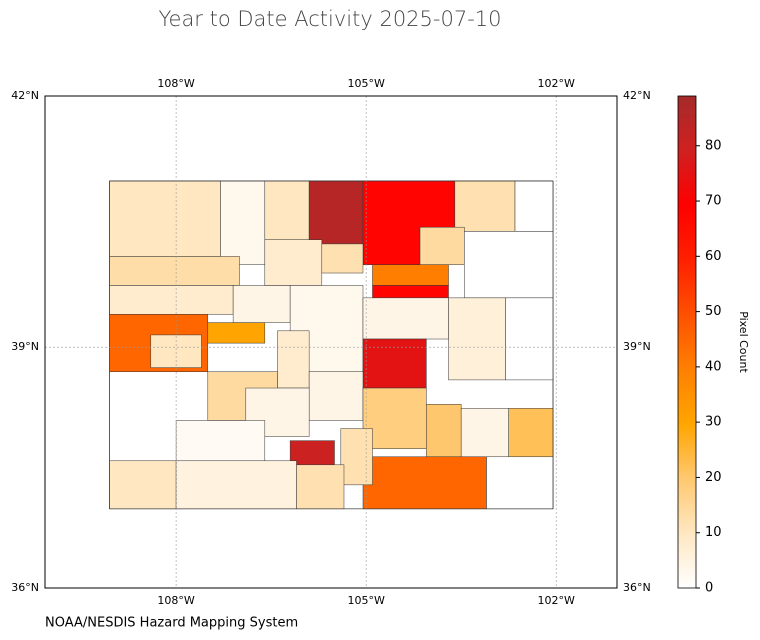 The image size is (760, 640). What do you see at coordinates (687, 342) in the screenshot?
I see `colorbar` at bounding box center [687, 342].